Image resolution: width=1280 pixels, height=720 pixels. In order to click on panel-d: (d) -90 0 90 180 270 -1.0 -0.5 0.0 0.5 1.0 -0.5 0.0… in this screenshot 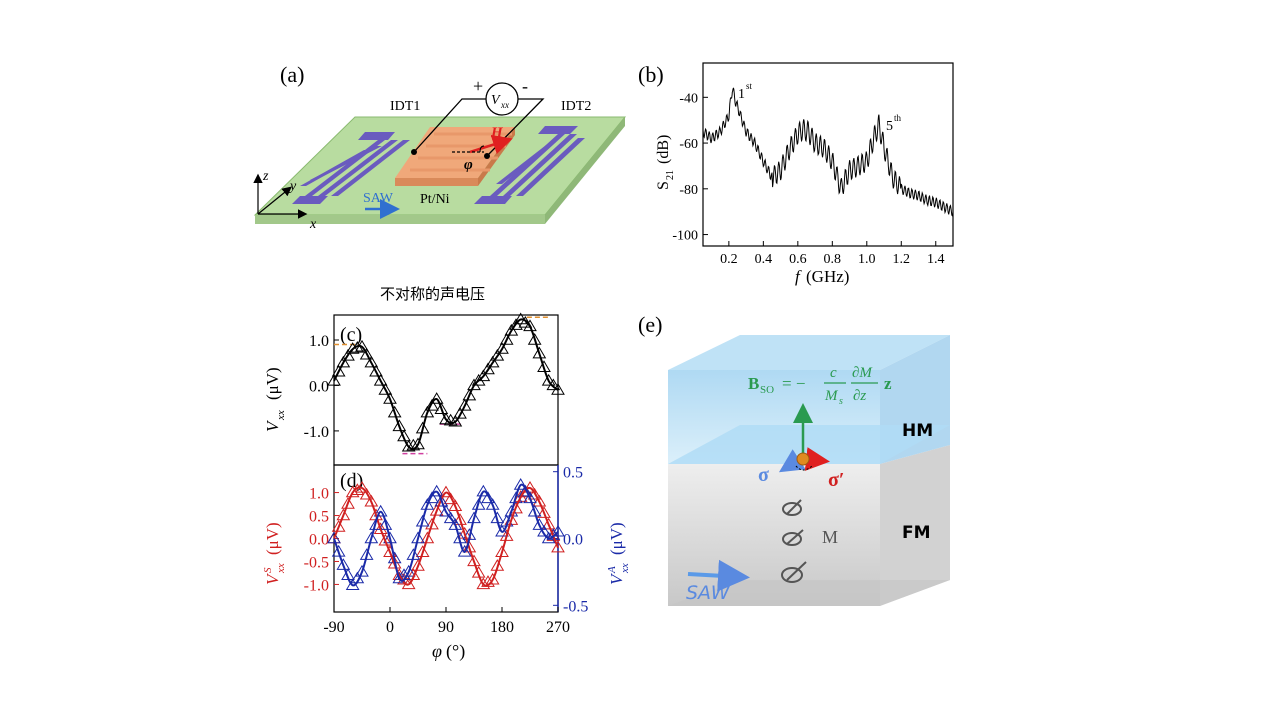, I will do `click(446, 563)`.